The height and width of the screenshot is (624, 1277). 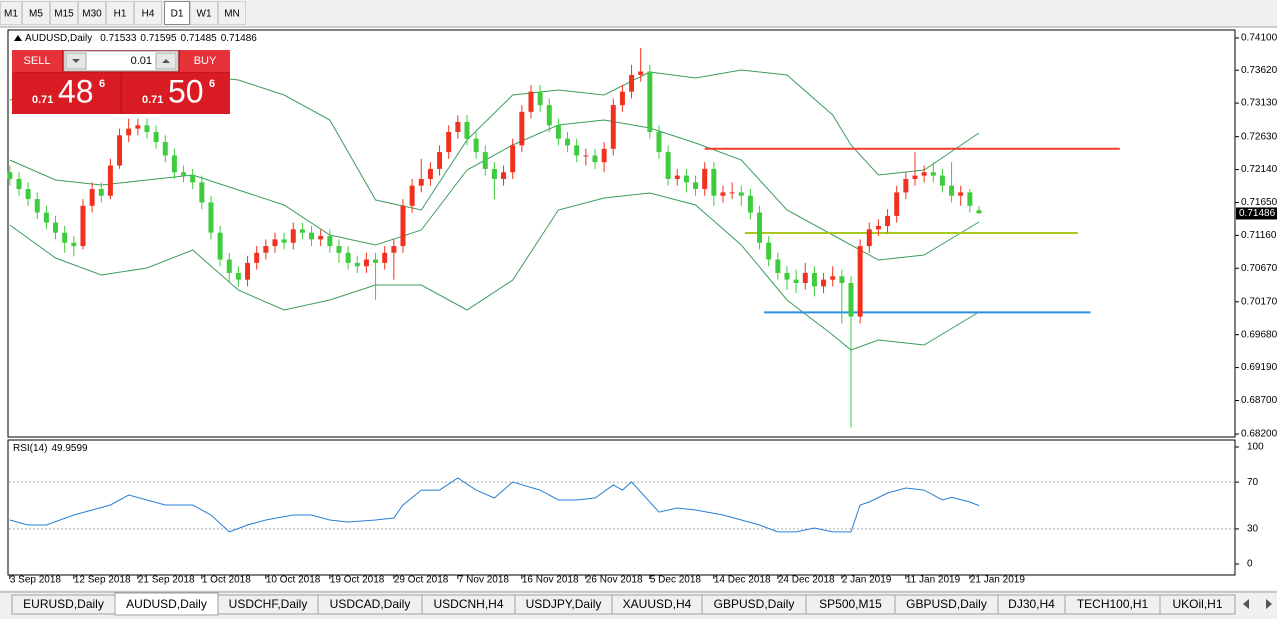 I want to click on timeframe-label: M30, so click(x=92, y=14).